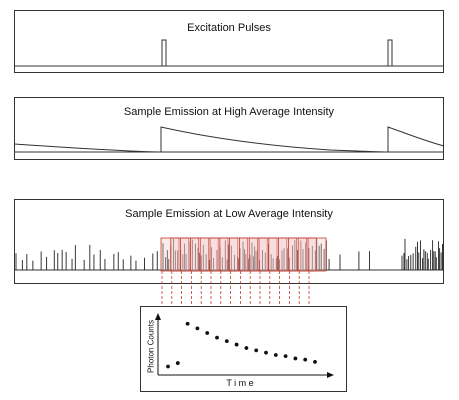 This screenshot has width=459, height=400. Describe the element at coordinates (229, 41) in the screenshot. I see `excitation-panel: Excitation Pulses` at that location.